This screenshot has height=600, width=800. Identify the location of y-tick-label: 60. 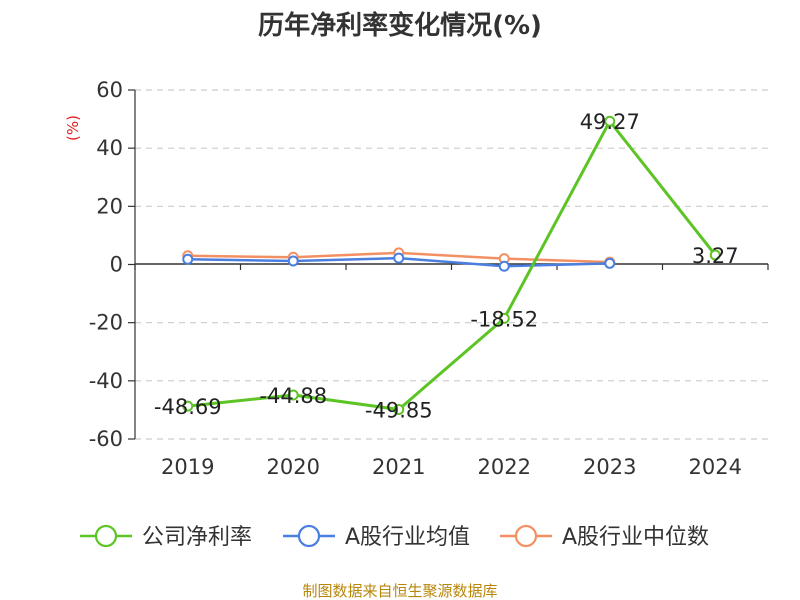
(109, 90).